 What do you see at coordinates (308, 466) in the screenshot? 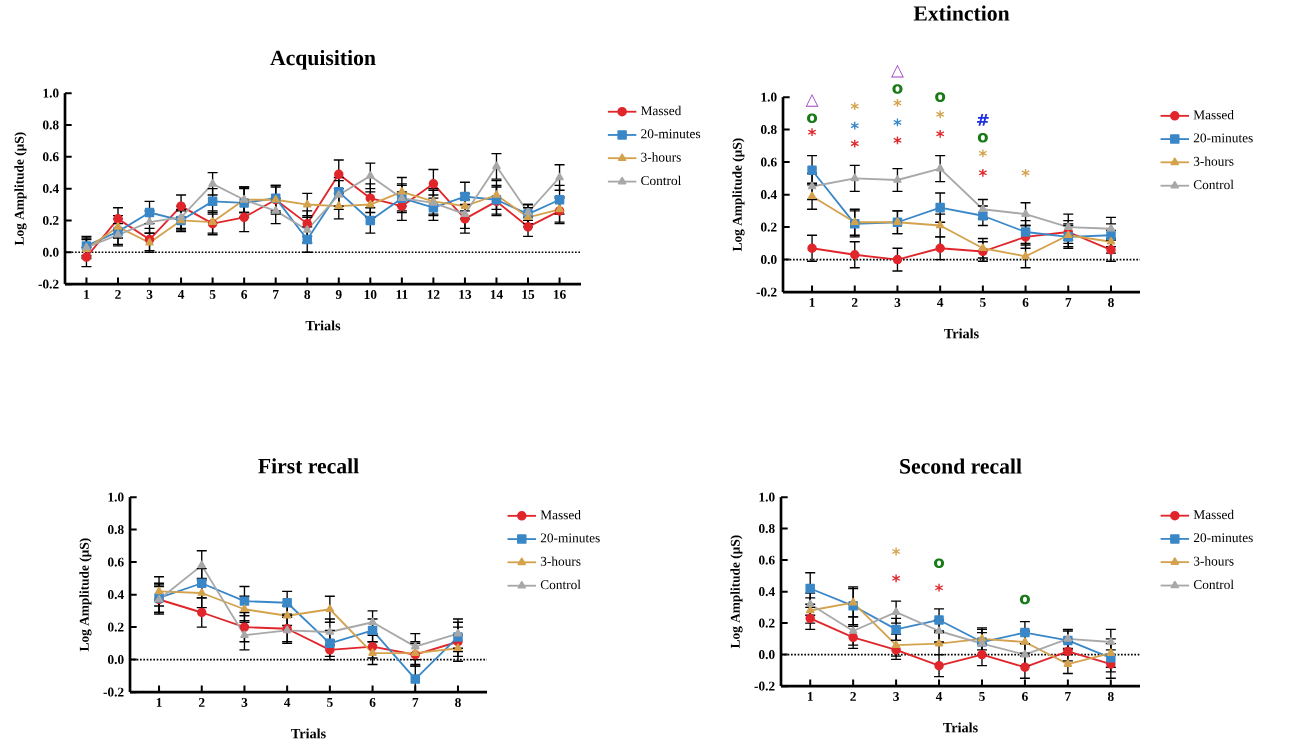
I see `chart-title: First recall` at bounding box center [308, 466].